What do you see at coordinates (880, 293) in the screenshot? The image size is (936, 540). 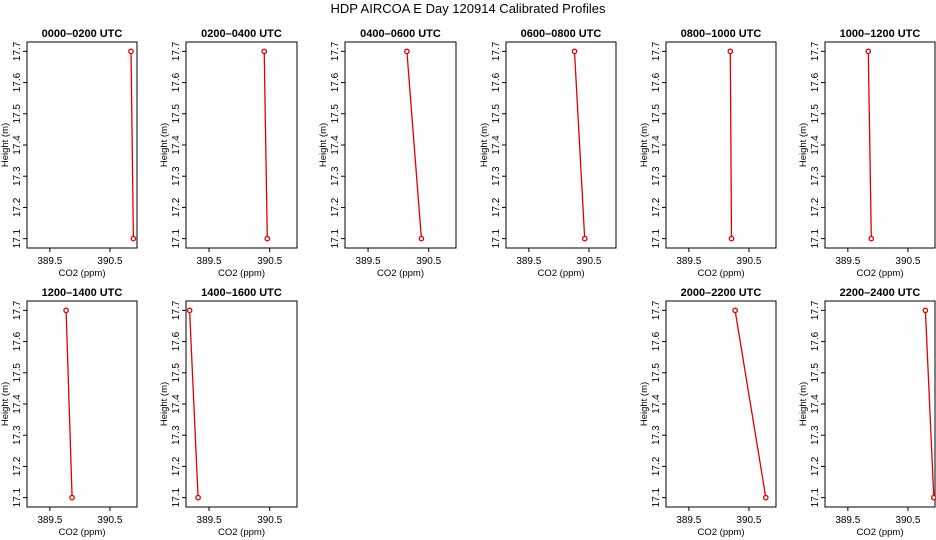 I see `panel-title: 2200–2400 UTC` at bounding box center [880, 293].